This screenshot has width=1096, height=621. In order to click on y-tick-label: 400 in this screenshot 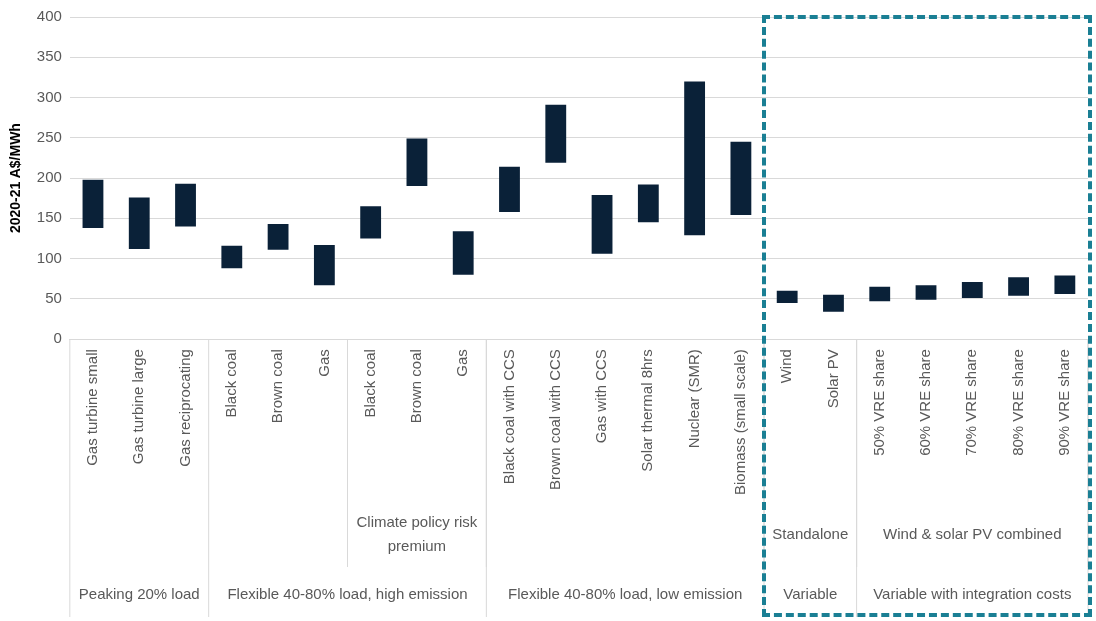, I will do `click(49, 16)`.